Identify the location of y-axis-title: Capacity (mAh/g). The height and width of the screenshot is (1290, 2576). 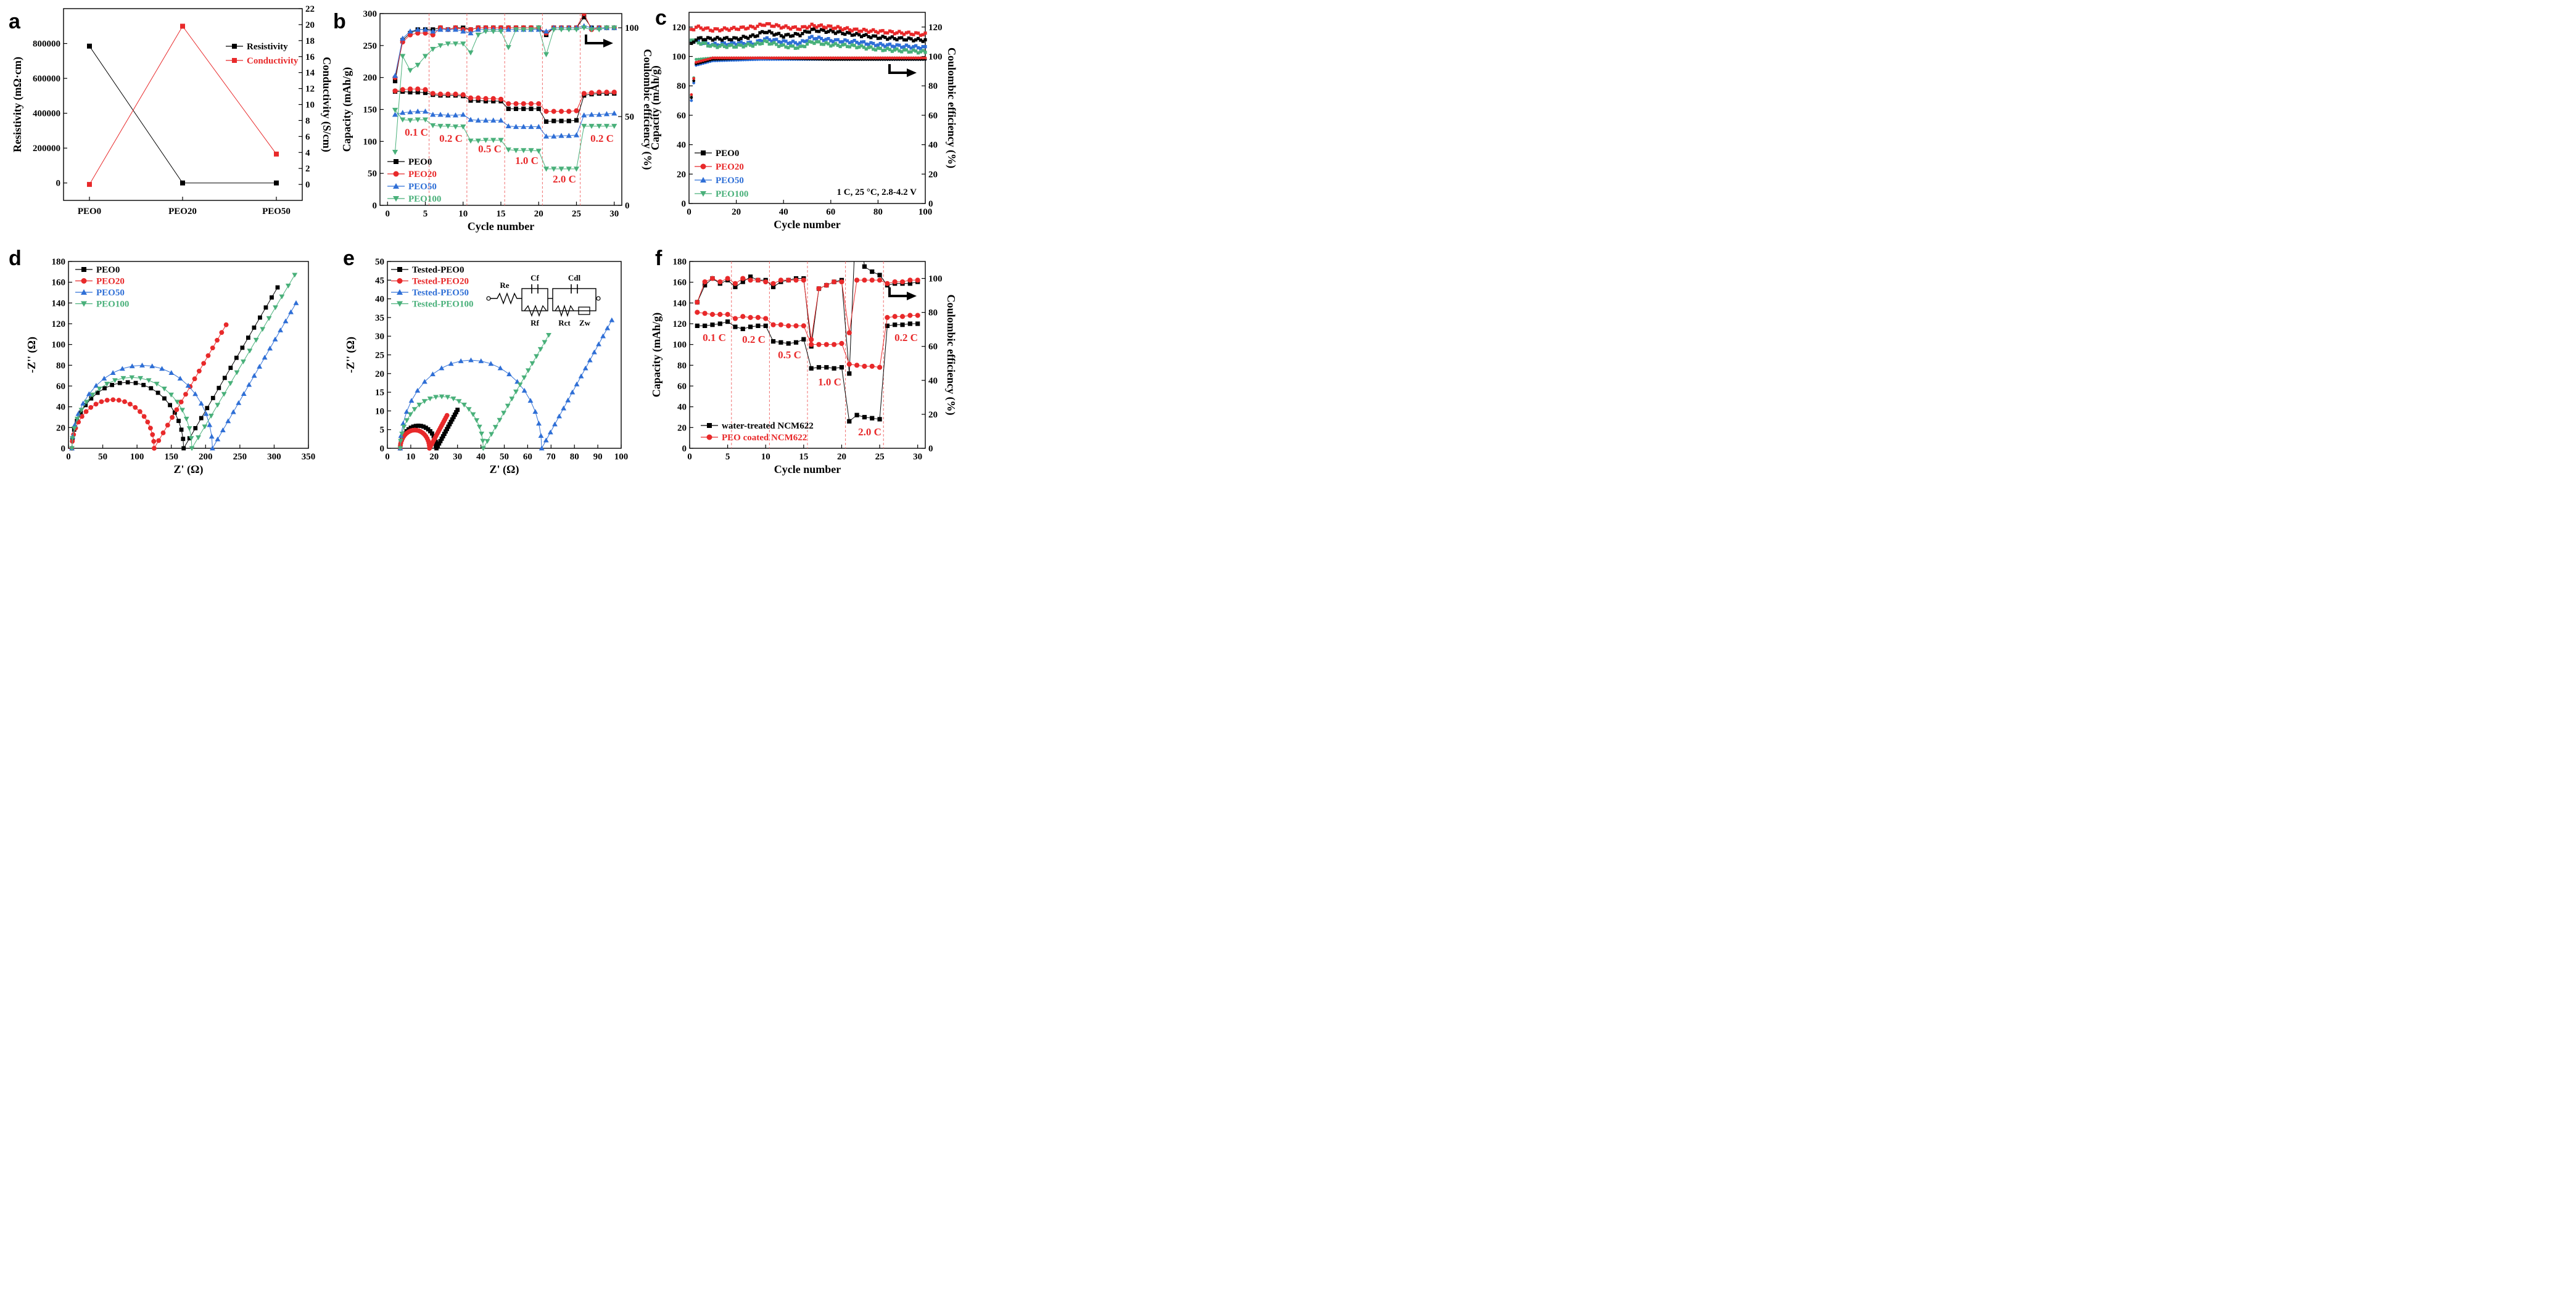
(655, 107).